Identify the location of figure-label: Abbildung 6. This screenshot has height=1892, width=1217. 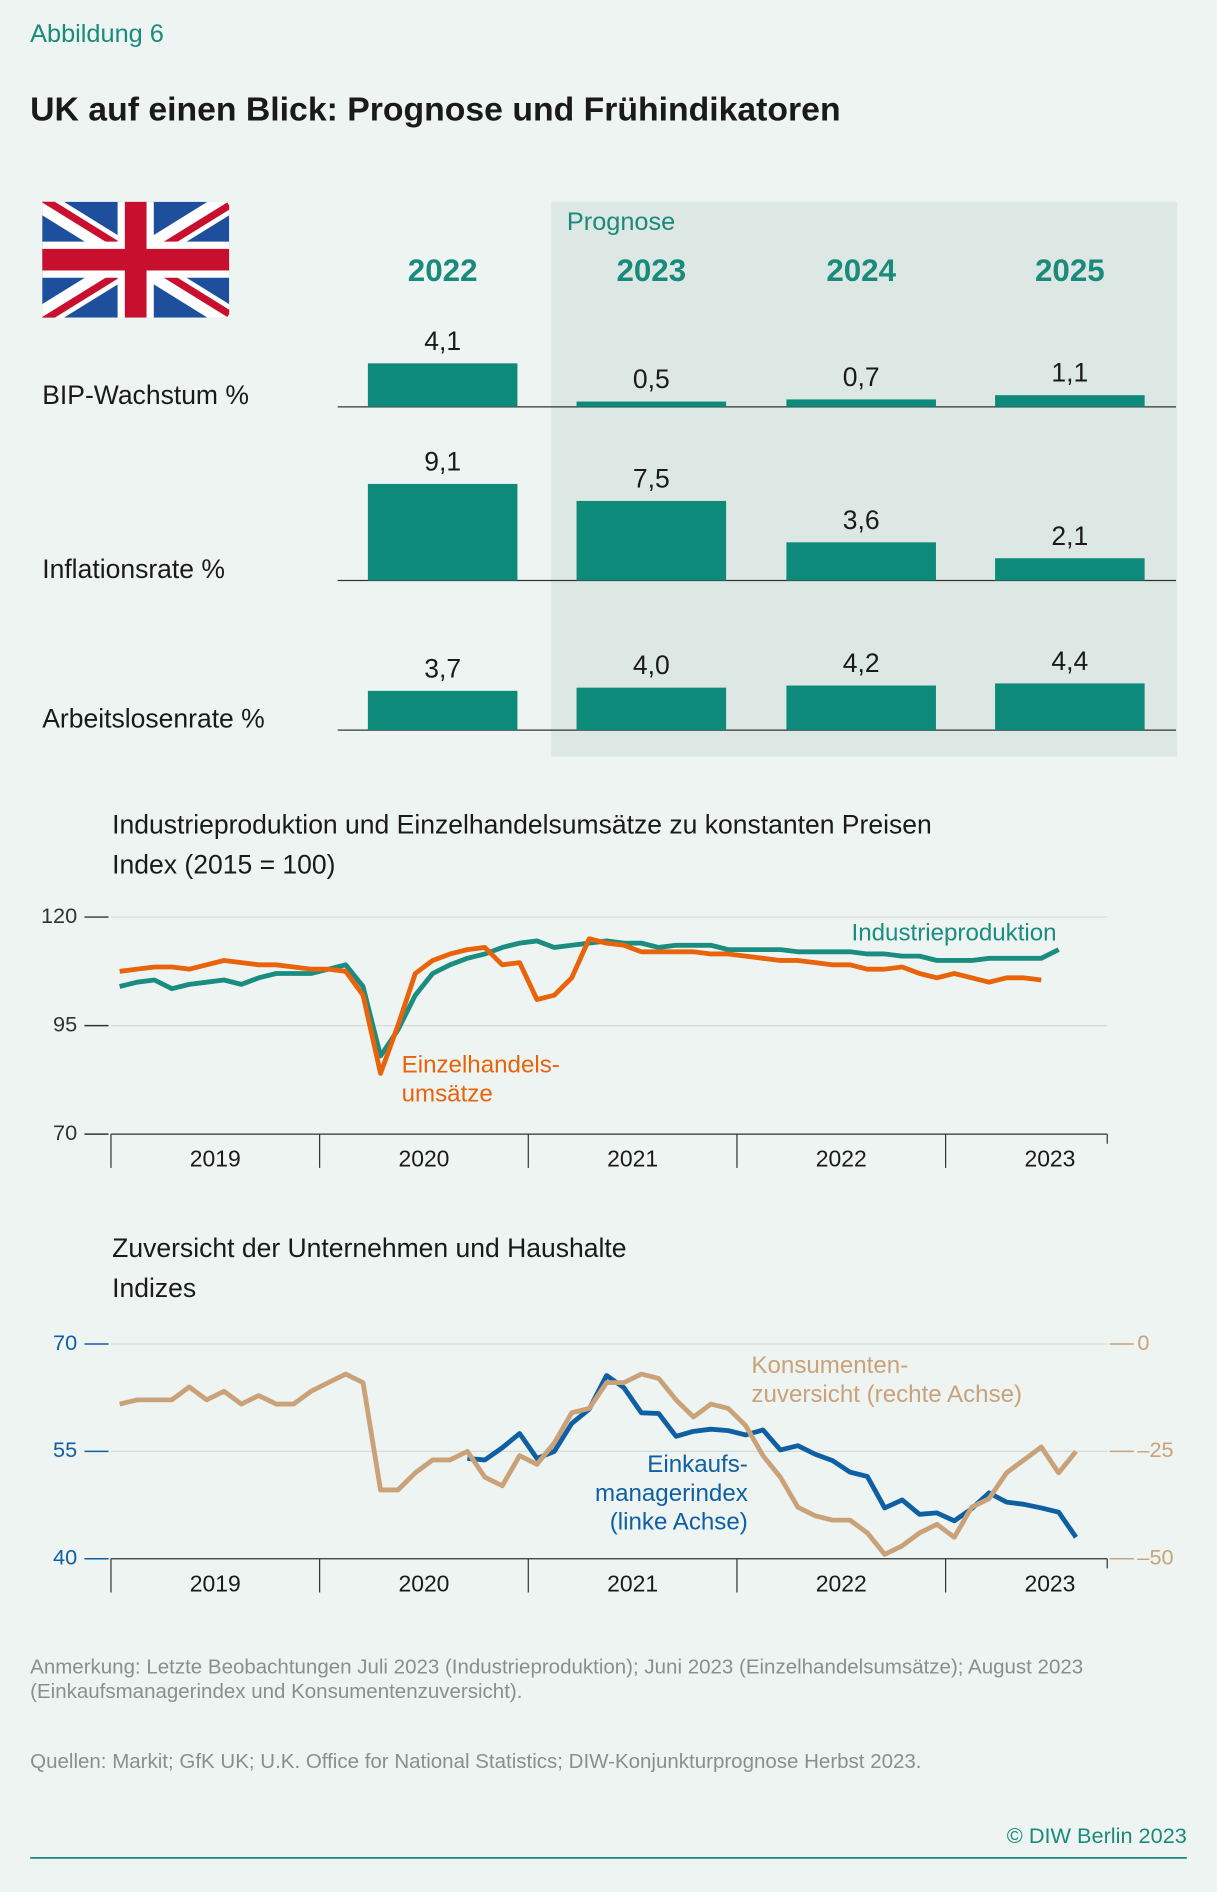
(97, 34).